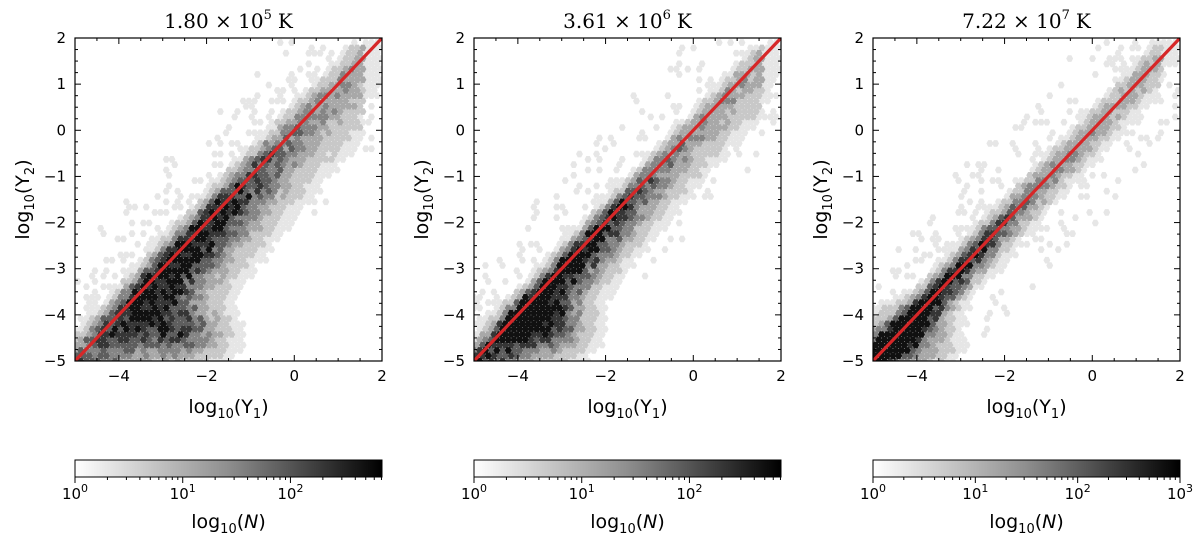  Describe the element at coordinates (1026, 498) in the screenshot. I see `colorbar: 10⁰ 10¹ 10² 10³ log10(N)` at that location.